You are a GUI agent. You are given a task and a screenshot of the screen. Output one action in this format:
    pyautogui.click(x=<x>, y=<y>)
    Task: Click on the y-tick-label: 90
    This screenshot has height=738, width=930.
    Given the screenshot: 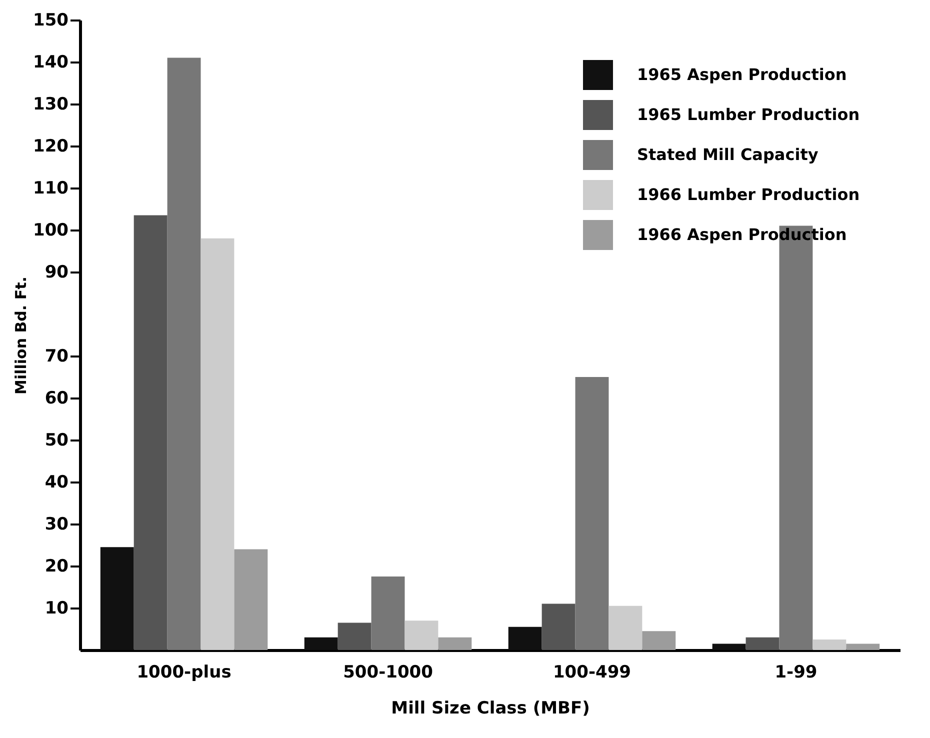 What is the action you would take?
    pyautogui.click(x=56, y=272)
    